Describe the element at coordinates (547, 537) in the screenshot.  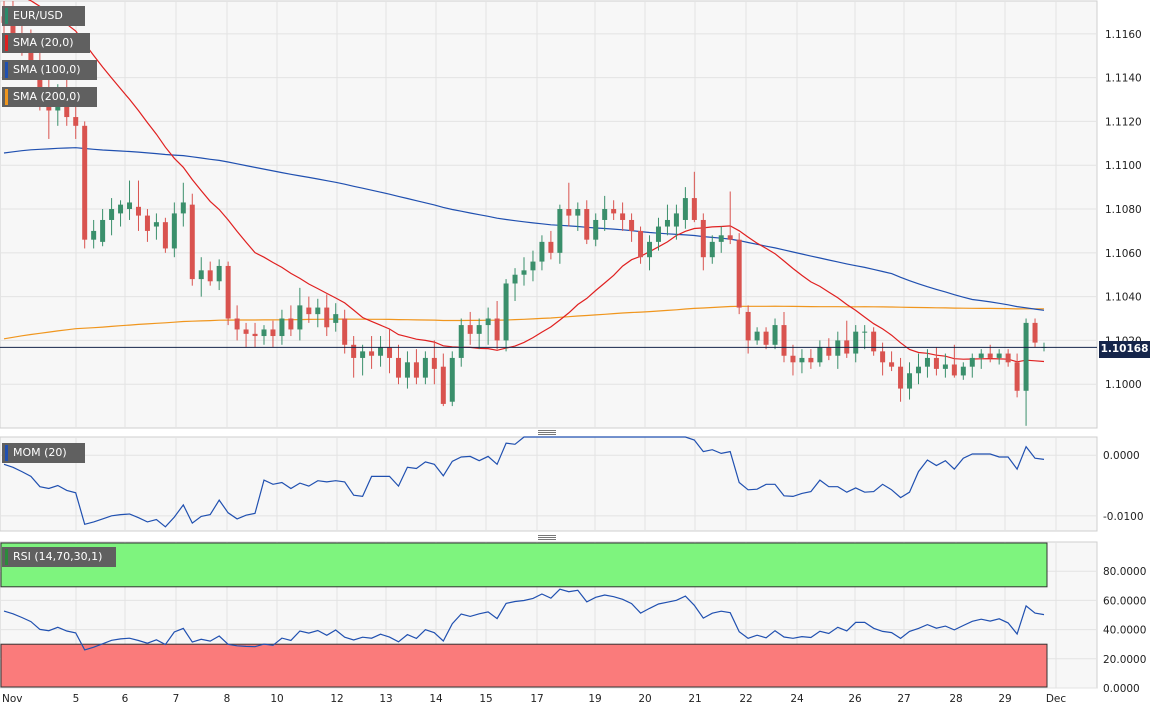
I see `pane-resize-handle-rsi` at that location.